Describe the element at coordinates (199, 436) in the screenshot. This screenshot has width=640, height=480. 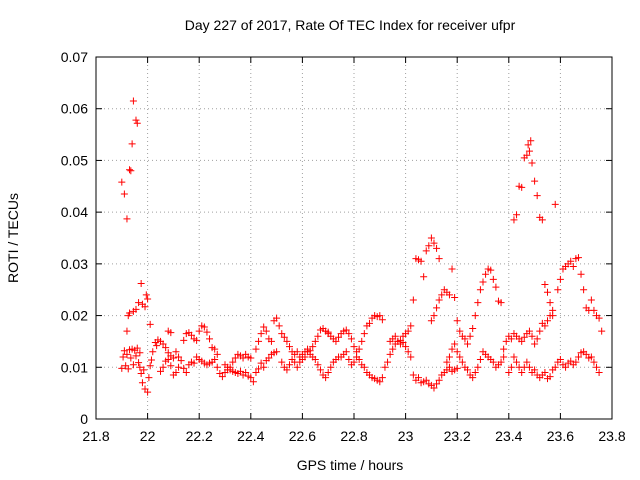
I see `x-tick-label: 22.2` at that location.